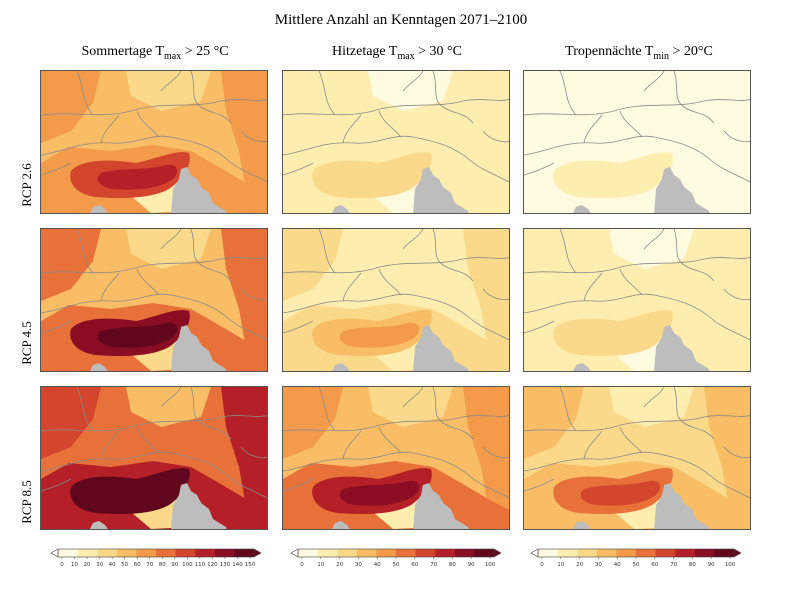 The height and width of the screenshot is (590, 802). Describe the element at coordinates (154, 142) in the screenshot. I see `map-panel-rcp26-sommertage` at that location.